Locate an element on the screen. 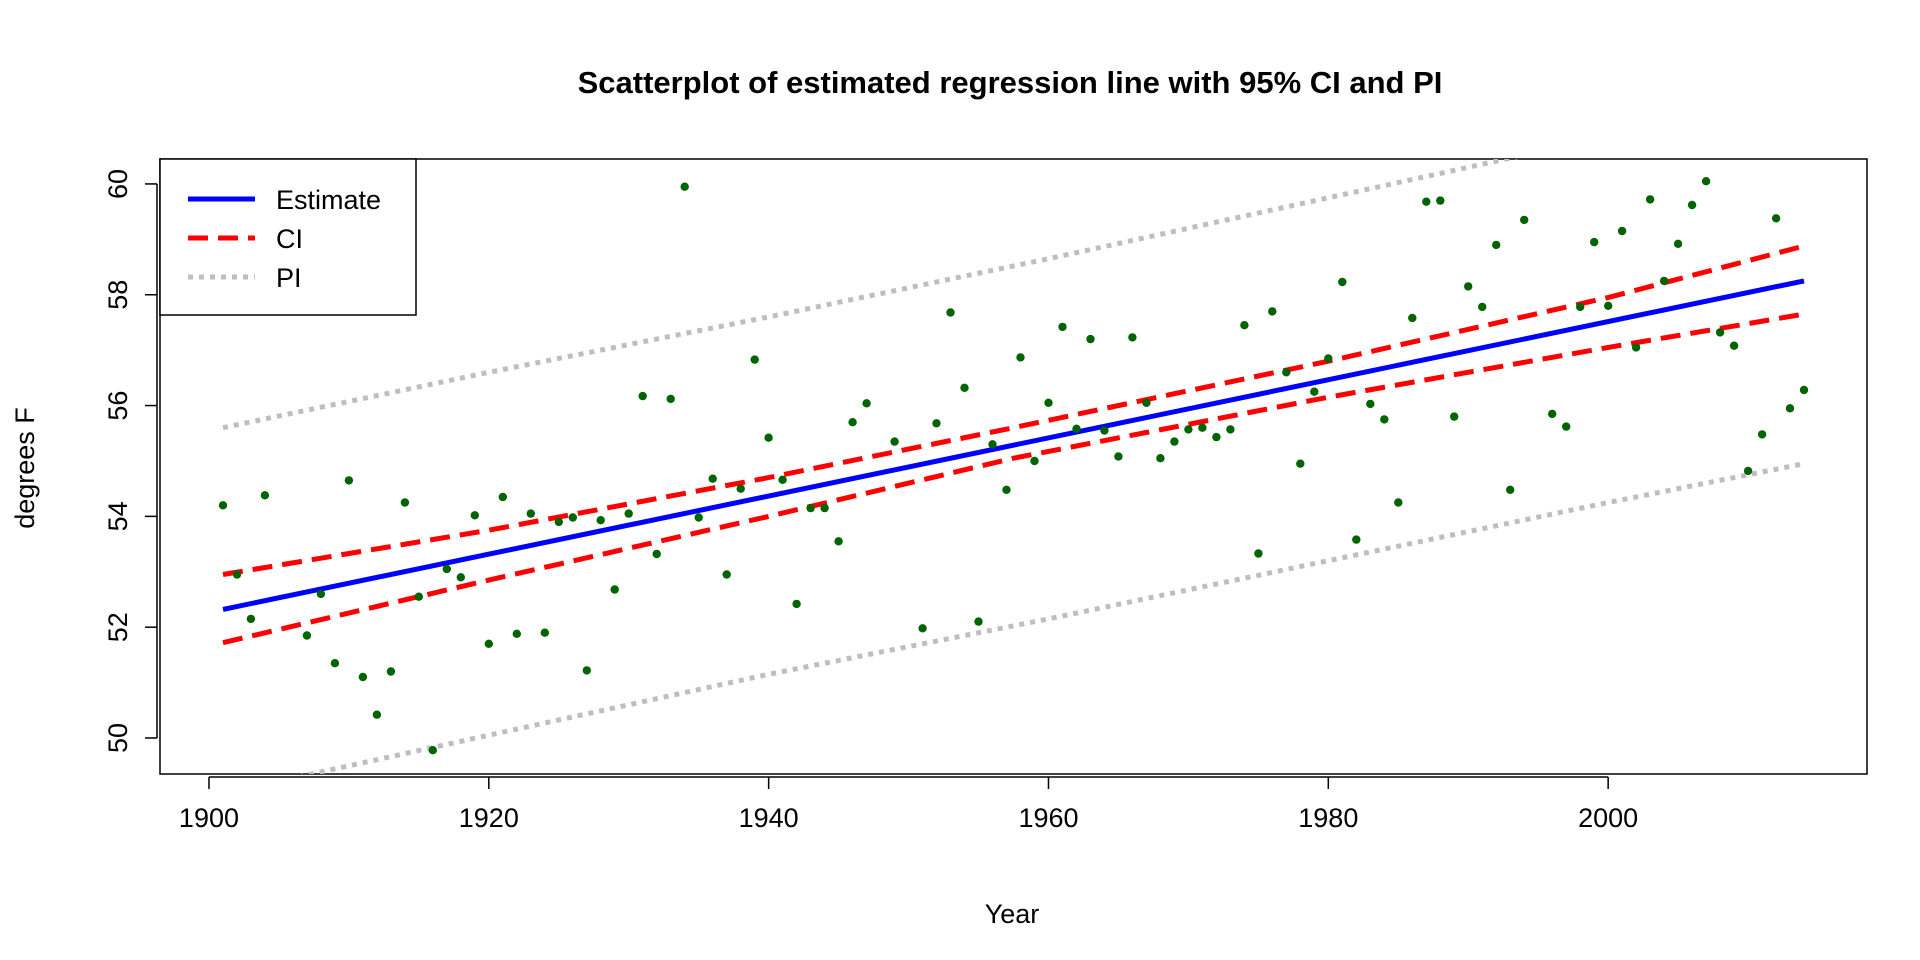 This screenshot has height=960, width=1920. x-tick-label: 1940 is located at coordinates (769, 818).